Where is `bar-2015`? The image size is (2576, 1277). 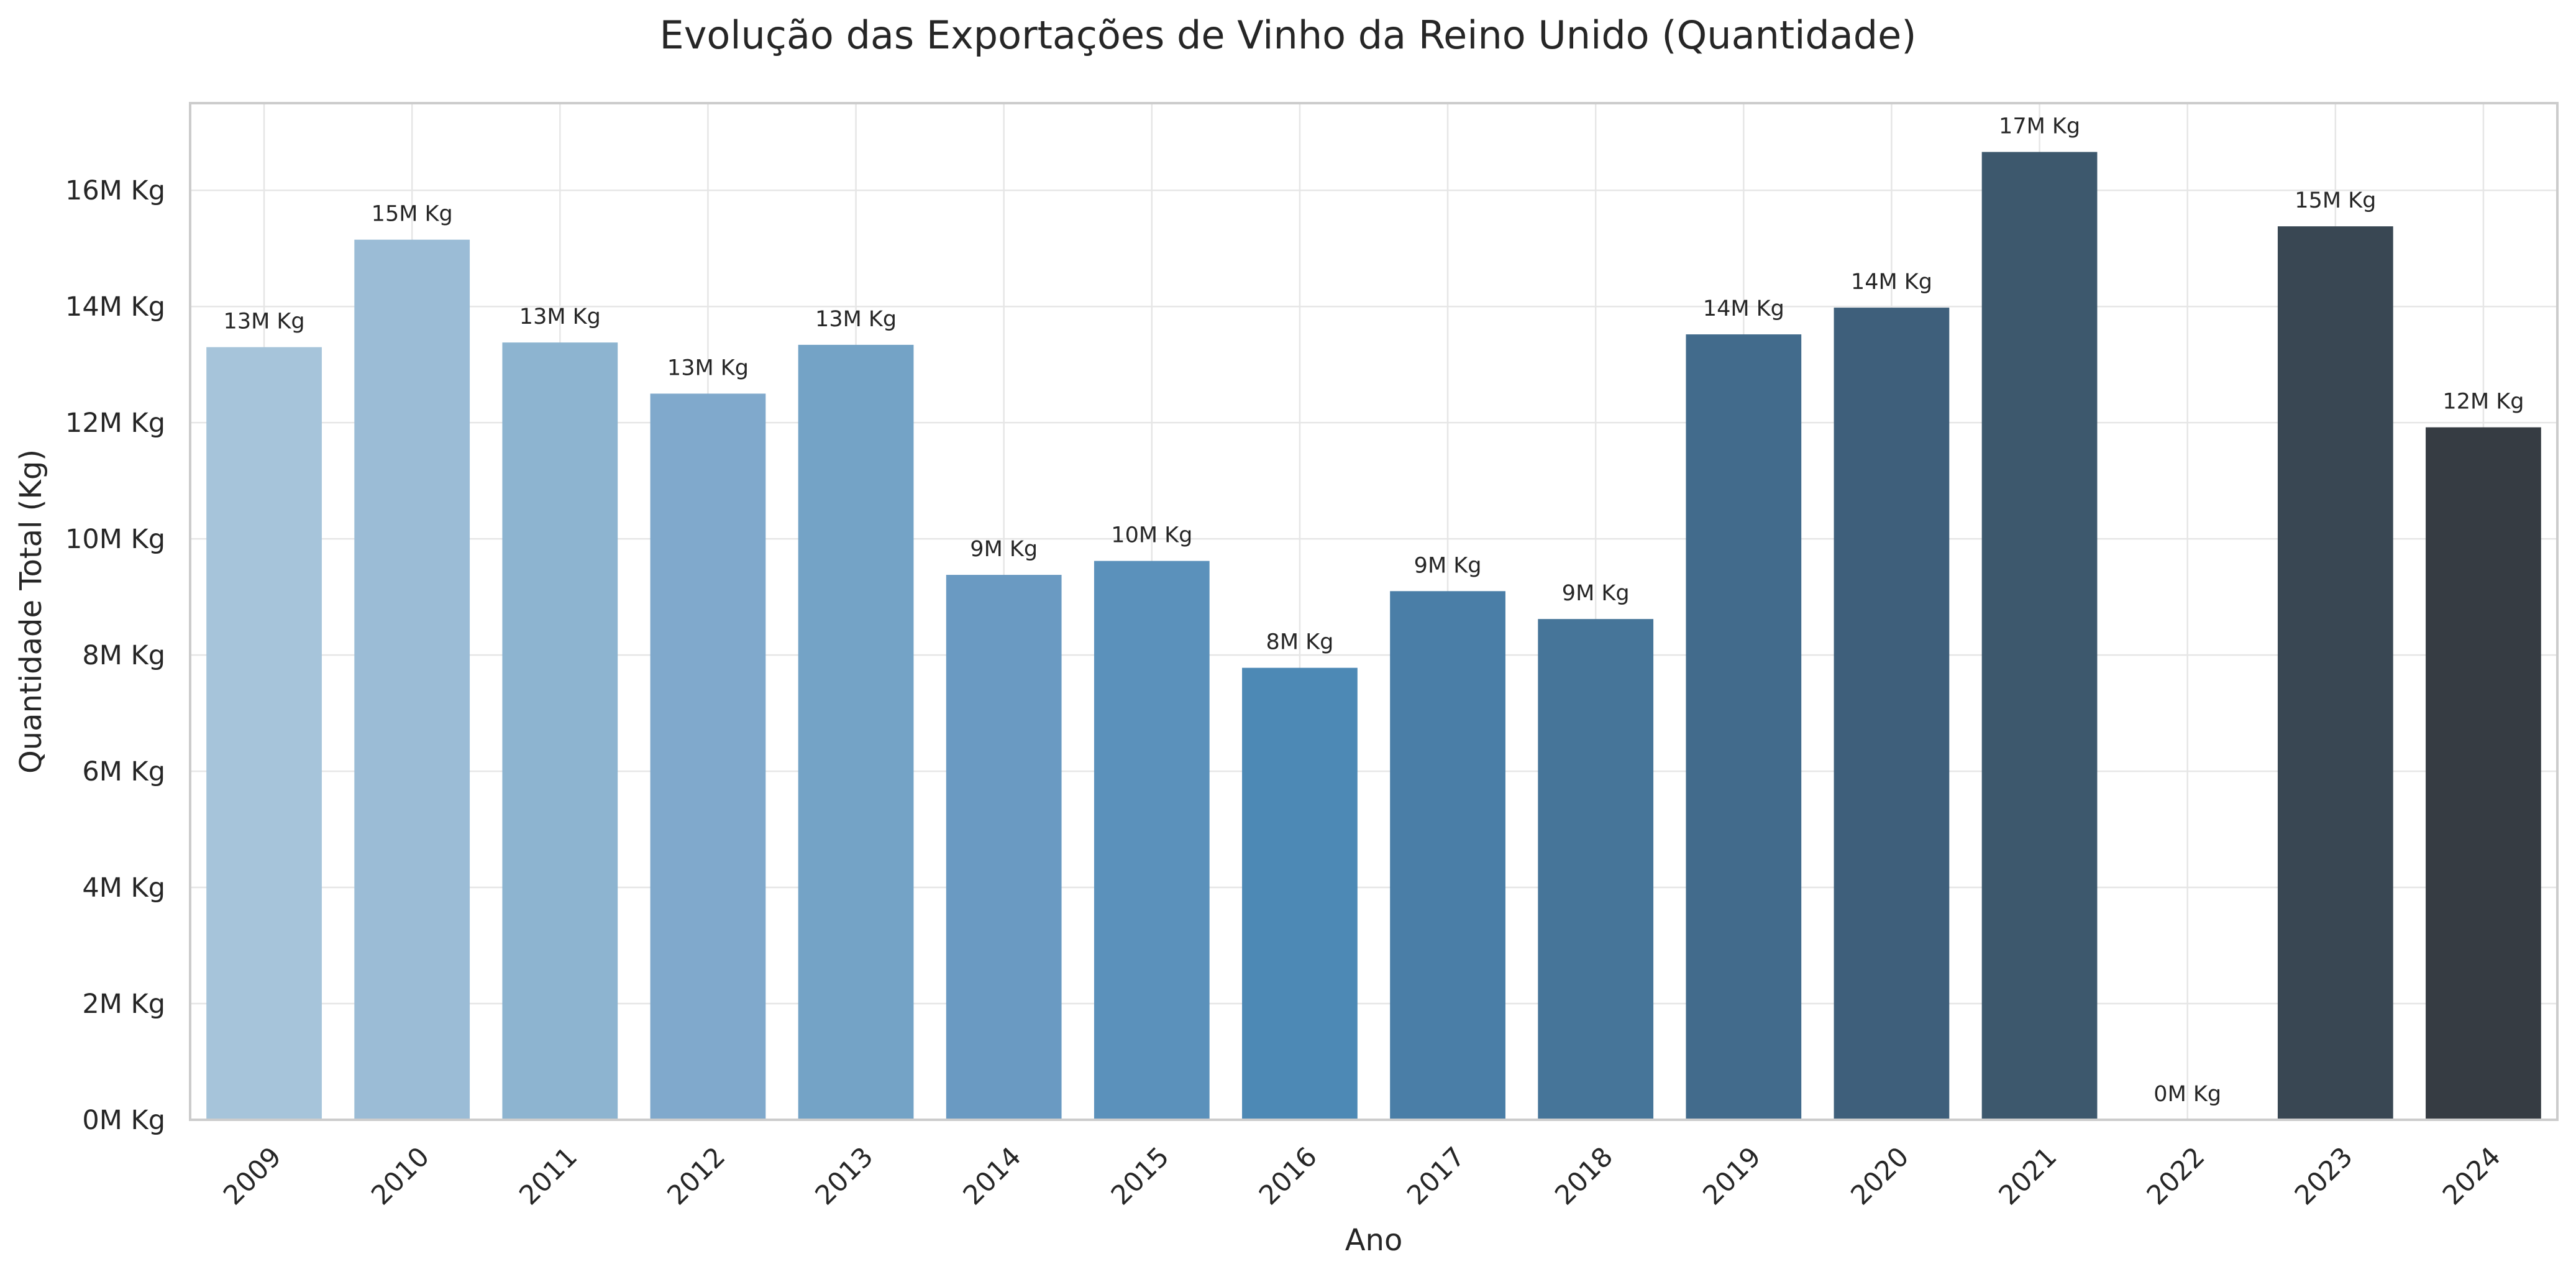 bar-2015 is located at coordinates (1152, 840).